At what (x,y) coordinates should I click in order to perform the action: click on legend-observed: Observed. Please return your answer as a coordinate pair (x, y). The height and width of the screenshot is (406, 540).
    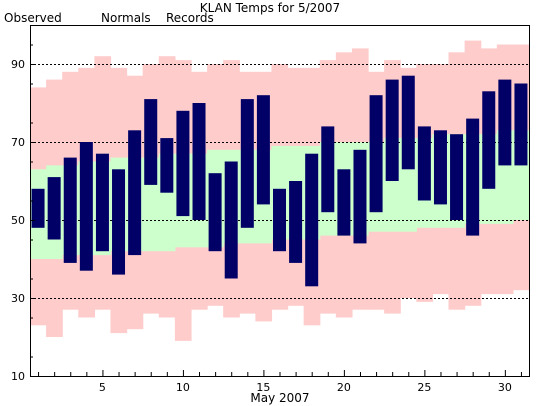
    Looking at the image, I should click on (33, 18).